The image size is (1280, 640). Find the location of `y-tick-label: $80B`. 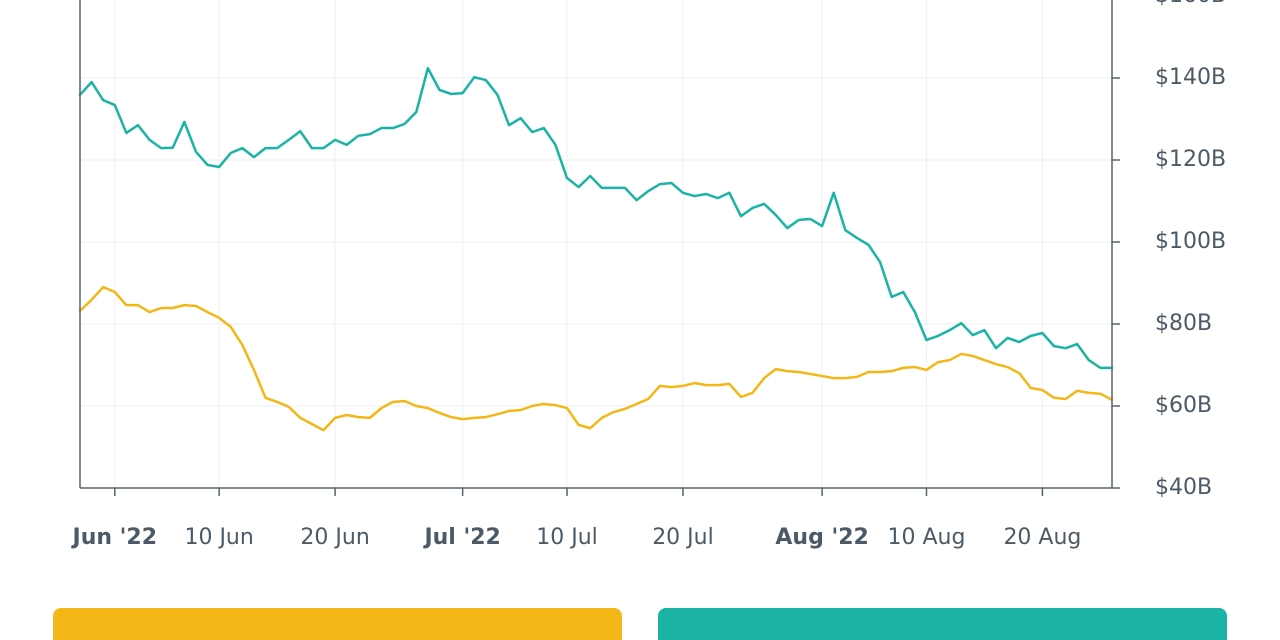

y-tick-label: $80B is located at coordinates (1183, 323).